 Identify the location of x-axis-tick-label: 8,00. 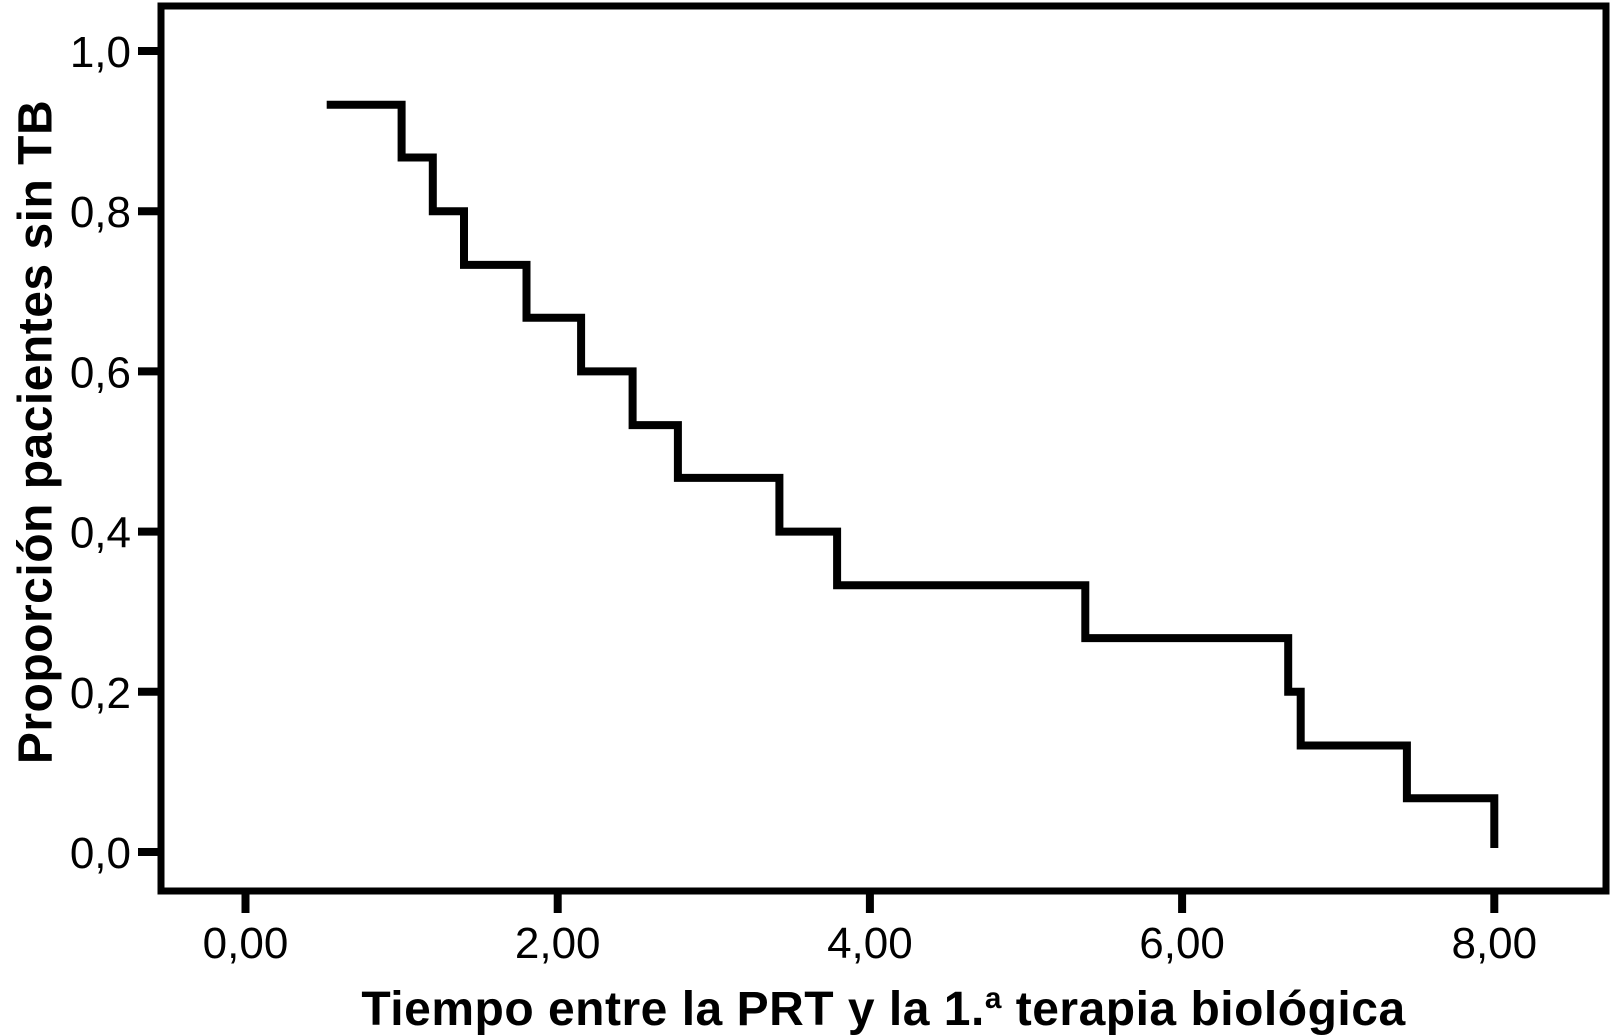
(1494, 943).